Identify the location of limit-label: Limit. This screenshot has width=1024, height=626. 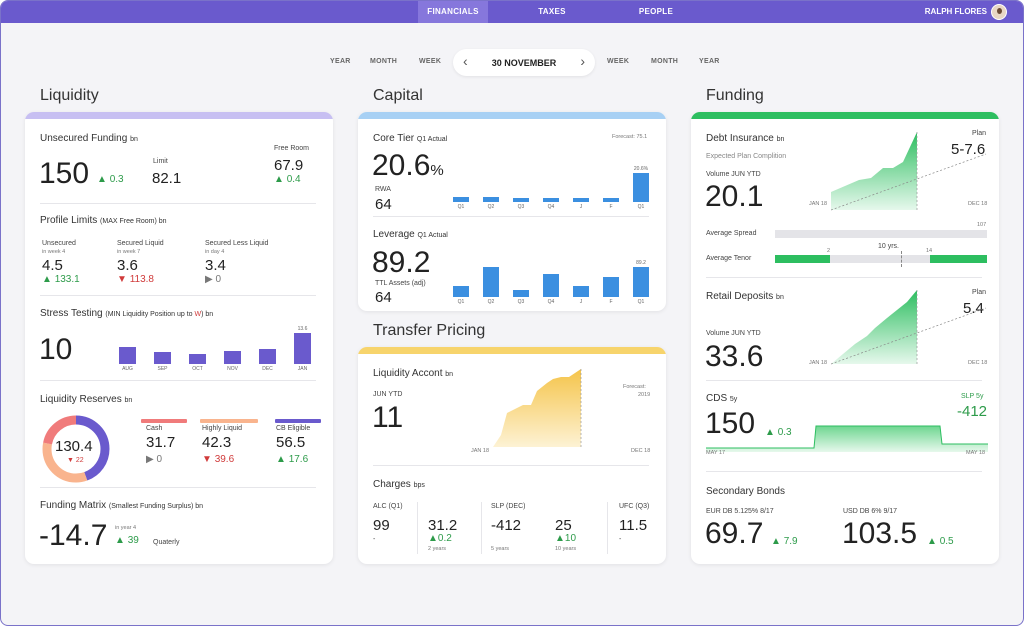
(160, 161).